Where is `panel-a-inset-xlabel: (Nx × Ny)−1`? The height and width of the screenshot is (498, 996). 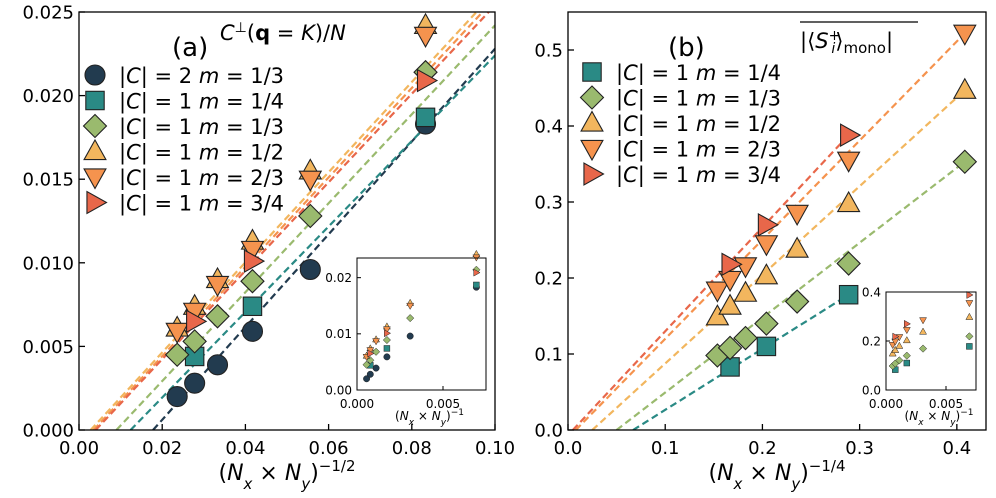 panel-a-inset-xlabel: (Nx × Ny)−1 is located at coordinates (429, 418).